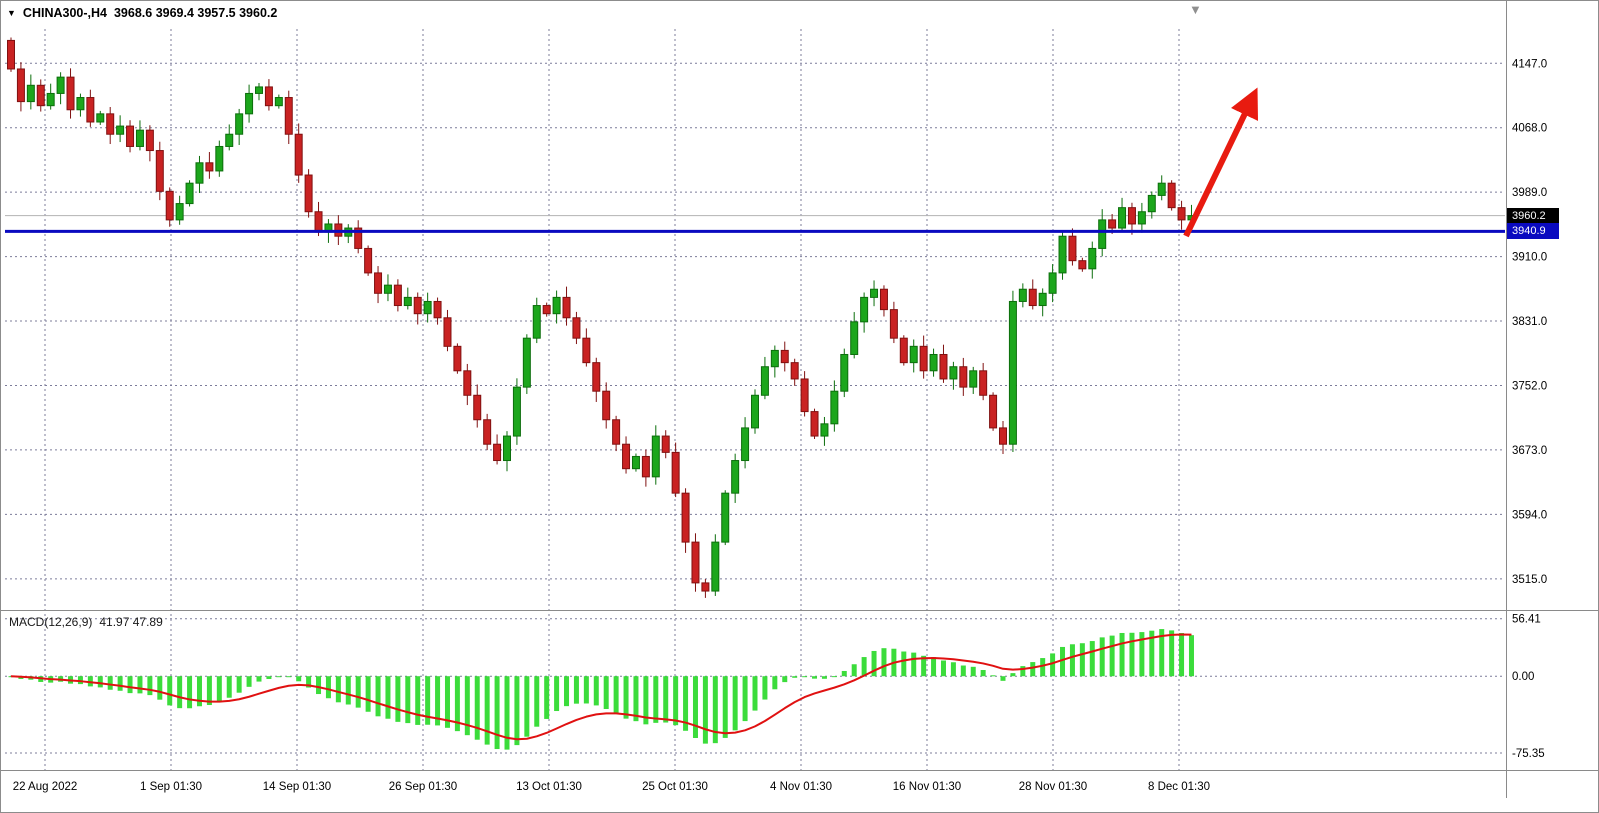 The height and width of the screenshot is (813, 1599). What do you see at coordinates (1179, 787) in the screenshot?
I see `date-tick-label: 8 Dec 01:30` at bounding box center [1179, 787].